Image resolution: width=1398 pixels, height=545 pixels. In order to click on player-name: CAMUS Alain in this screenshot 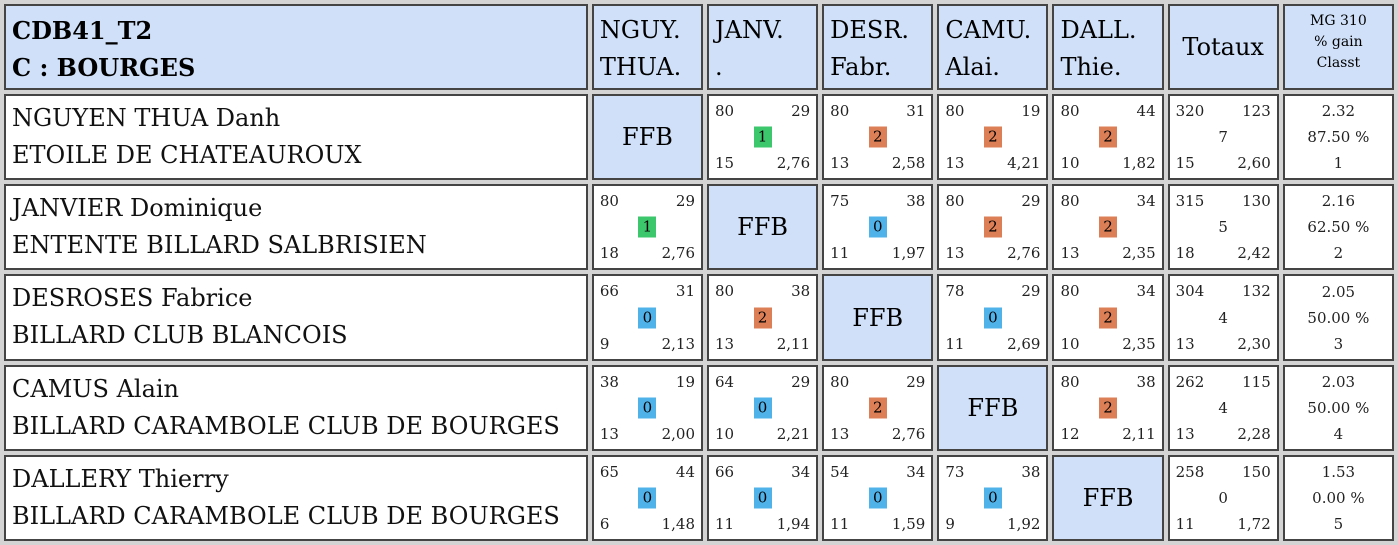, I will do `click(96, 388)`.